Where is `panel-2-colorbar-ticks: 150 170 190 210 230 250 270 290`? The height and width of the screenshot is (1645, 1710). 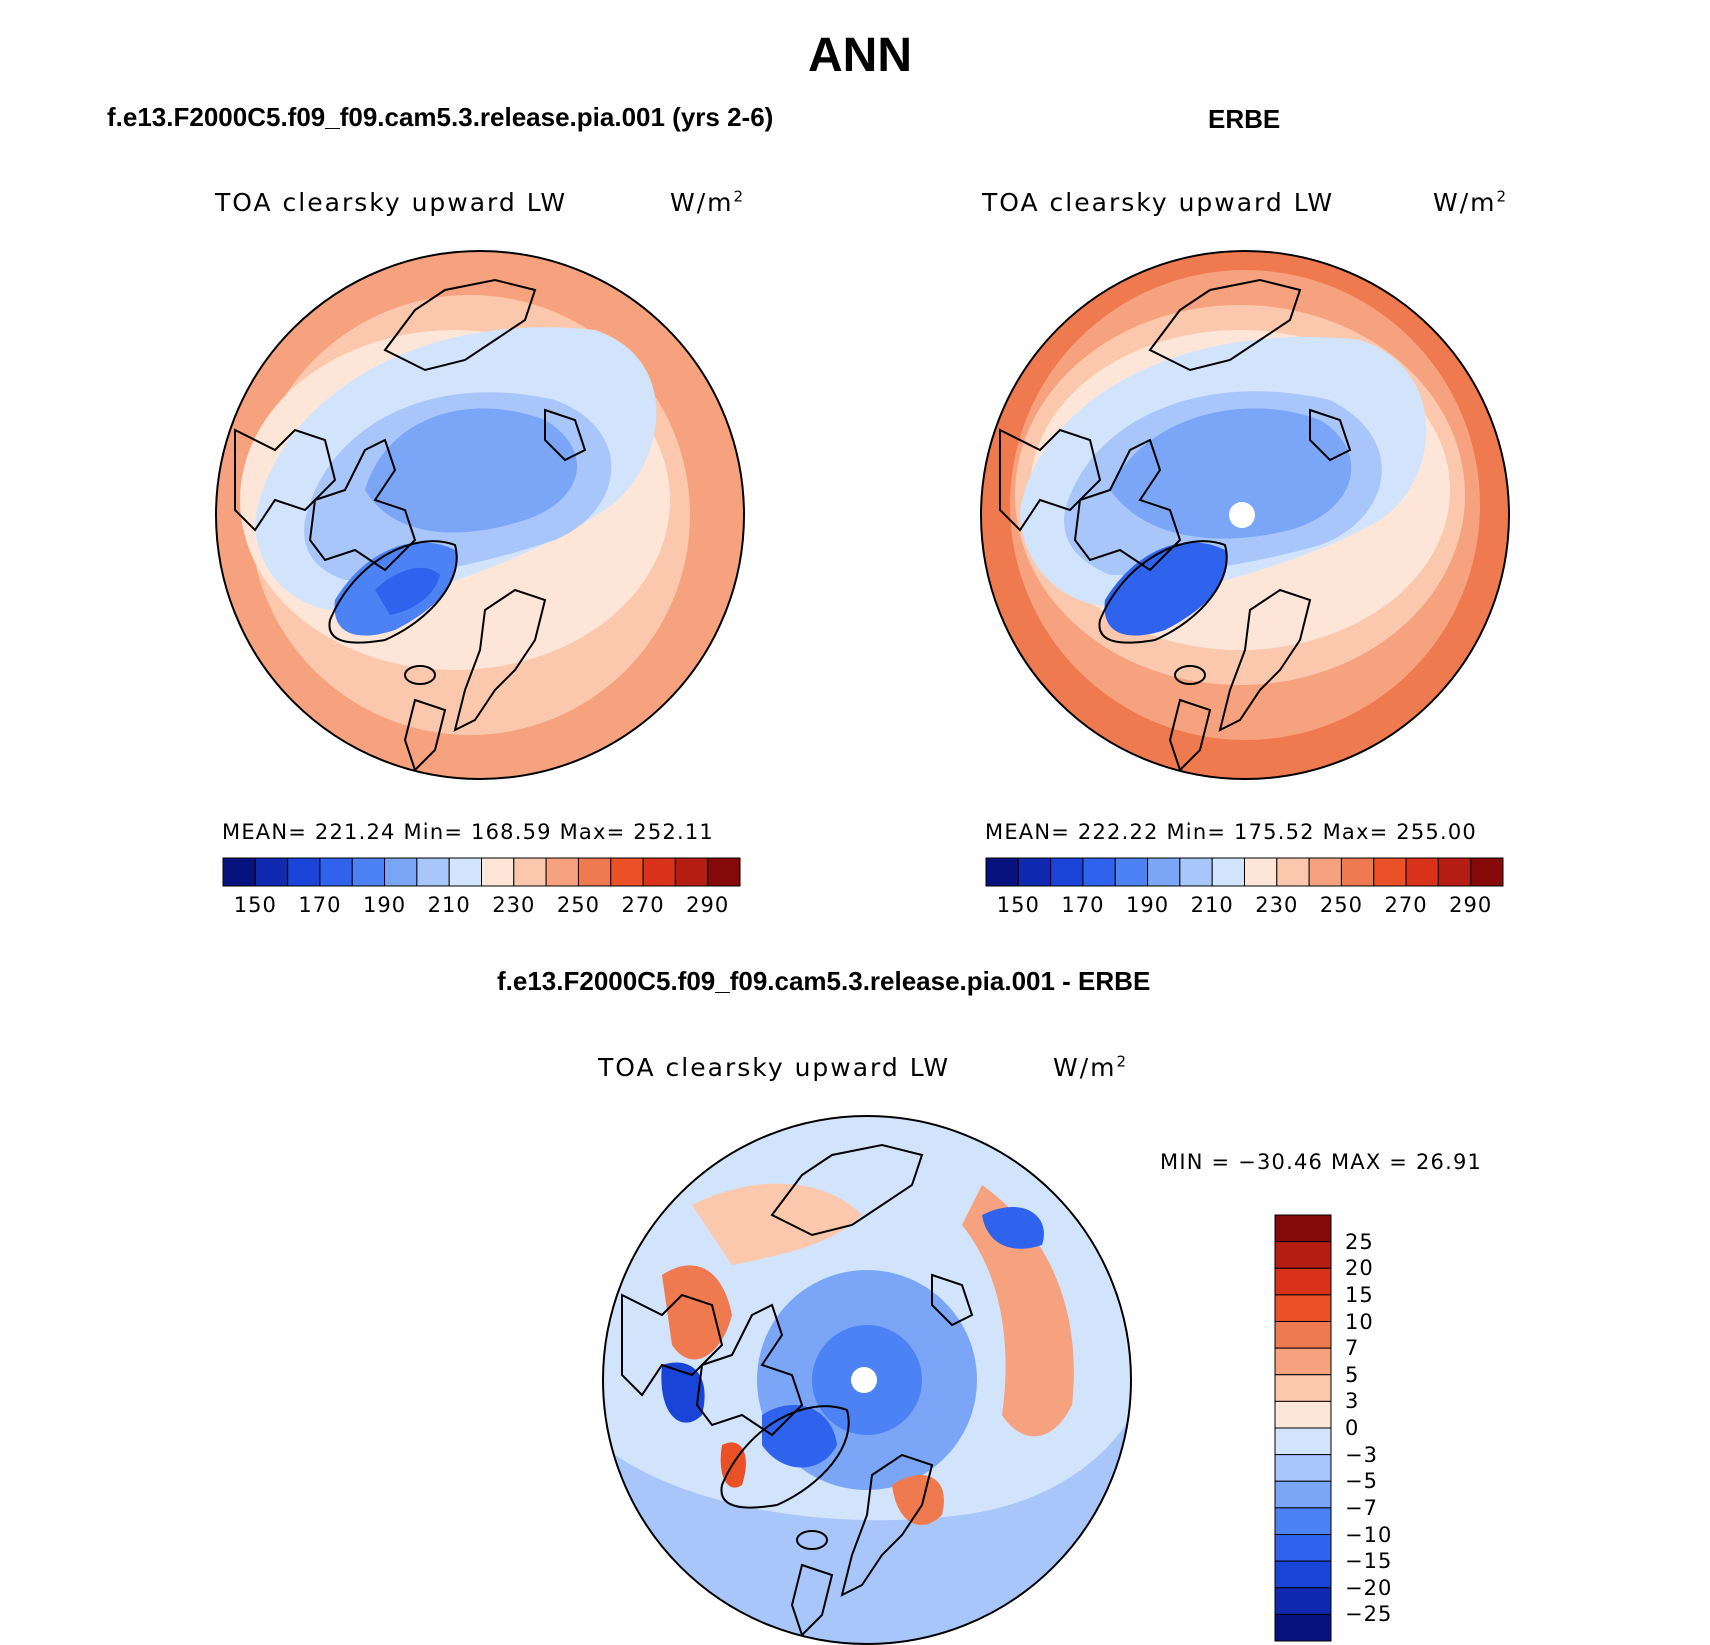
panel-2-colorbar-ticks: 150 170 190 210 230 250 270 290 is located at coordinates (1244, 907).